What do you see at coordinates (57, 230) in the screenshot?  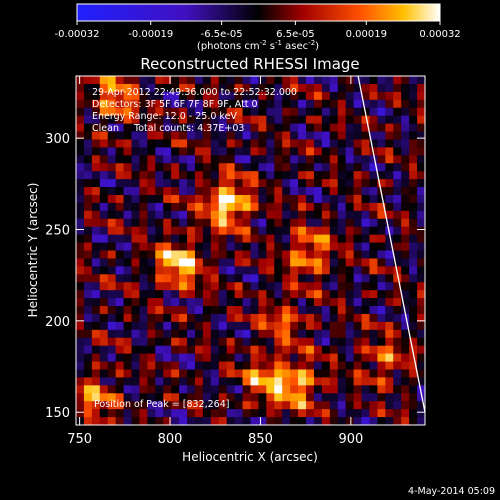 I see `y-tick-label: 250` at bounding box center [57, 230].